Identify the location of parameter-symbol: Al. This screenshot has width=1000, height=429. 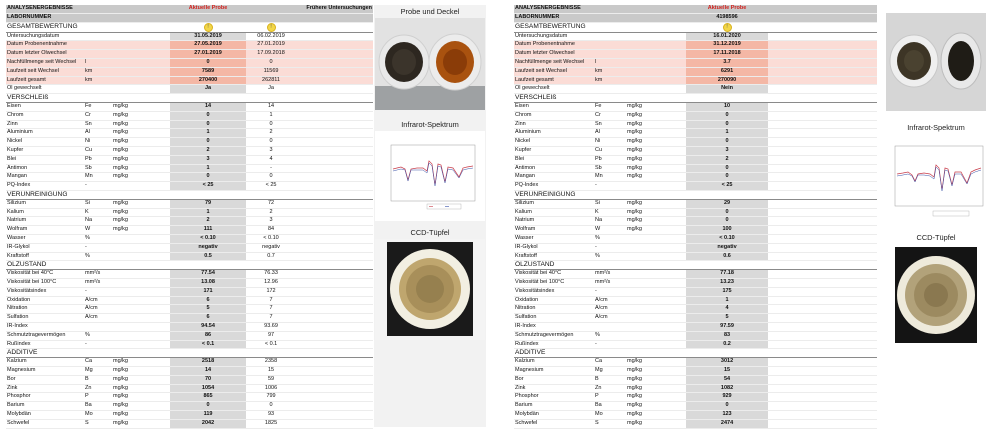
(610, 133).